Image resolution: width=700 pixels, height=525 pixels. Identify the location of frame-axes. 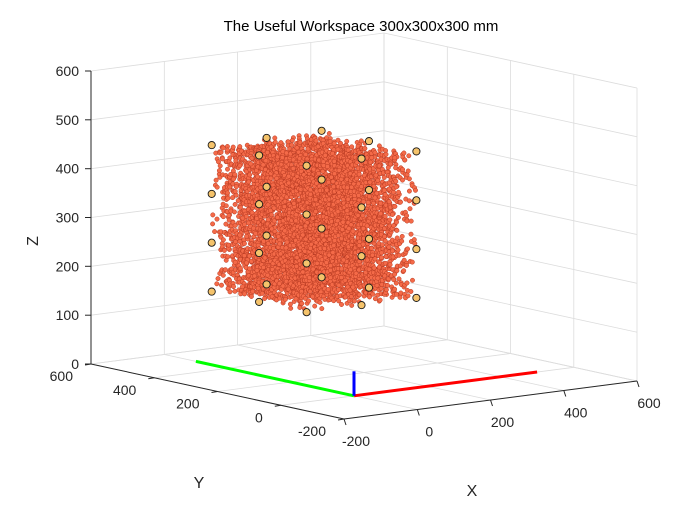
(366, 378).